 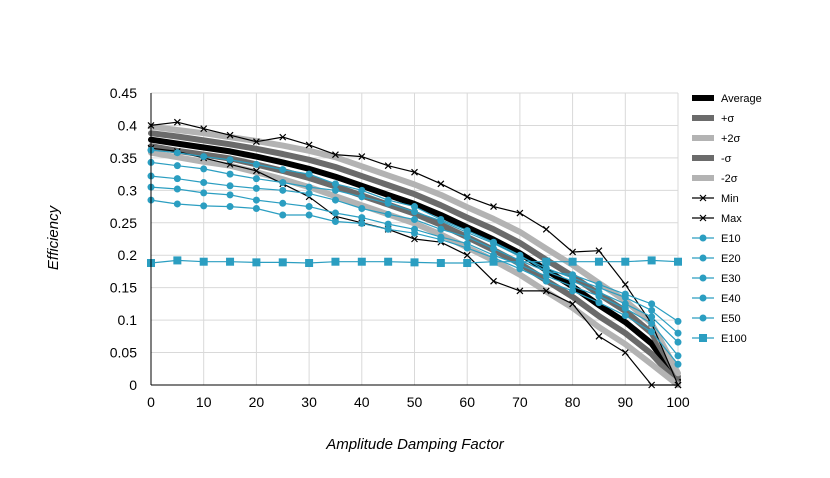 What do you see at coordinates (123, 353) in the screenshot?
I see `y-tick-label: 0.05` at bounding box center [123, 353].